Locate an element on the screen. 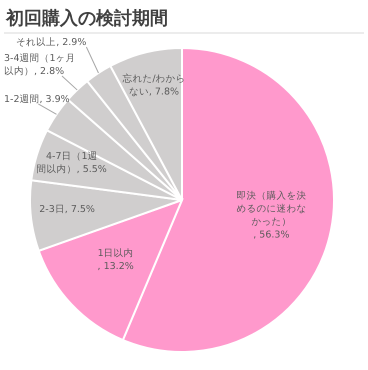 The image size is (368, 370). slice-label: 即決（購入を決めるのに迷わなかった） is located at coordinates (271, 209).